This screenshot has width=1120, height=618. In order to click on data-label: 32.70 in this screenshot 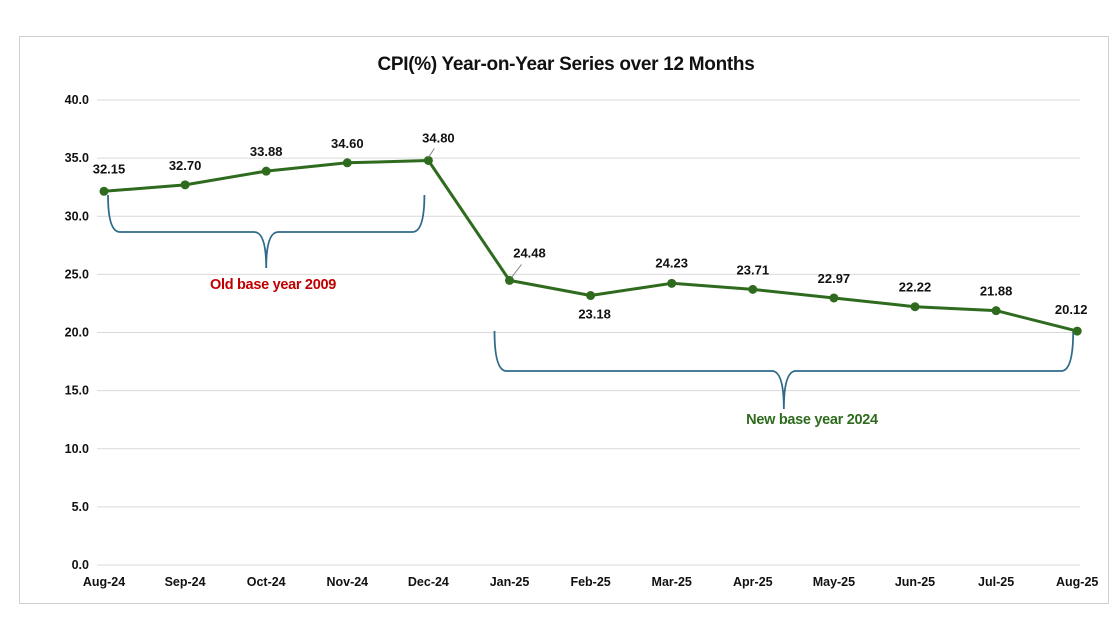, I will do `click(185, 165)`.